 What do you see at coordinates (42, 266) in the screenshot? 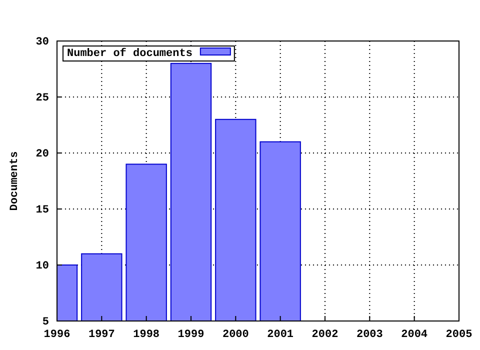
I see `y-tick-label: 10` at bounding box center [42, 266].